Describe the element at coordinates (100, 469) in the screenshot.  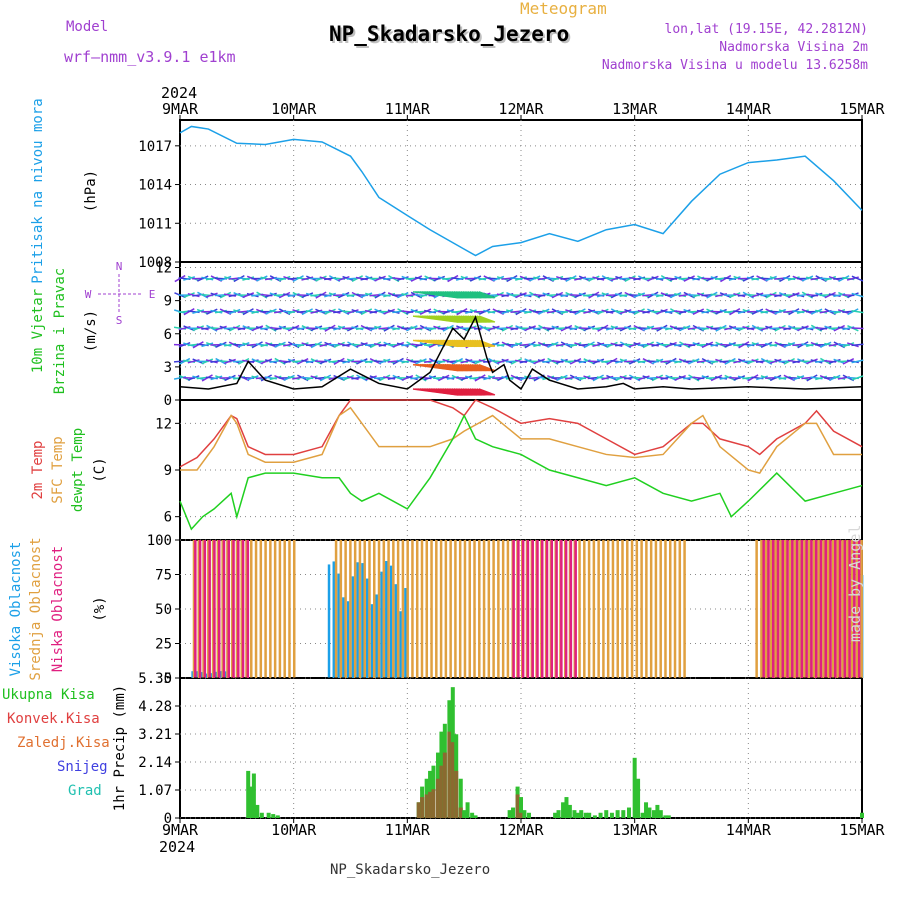
I see `temp-unit: (C)` at that location.